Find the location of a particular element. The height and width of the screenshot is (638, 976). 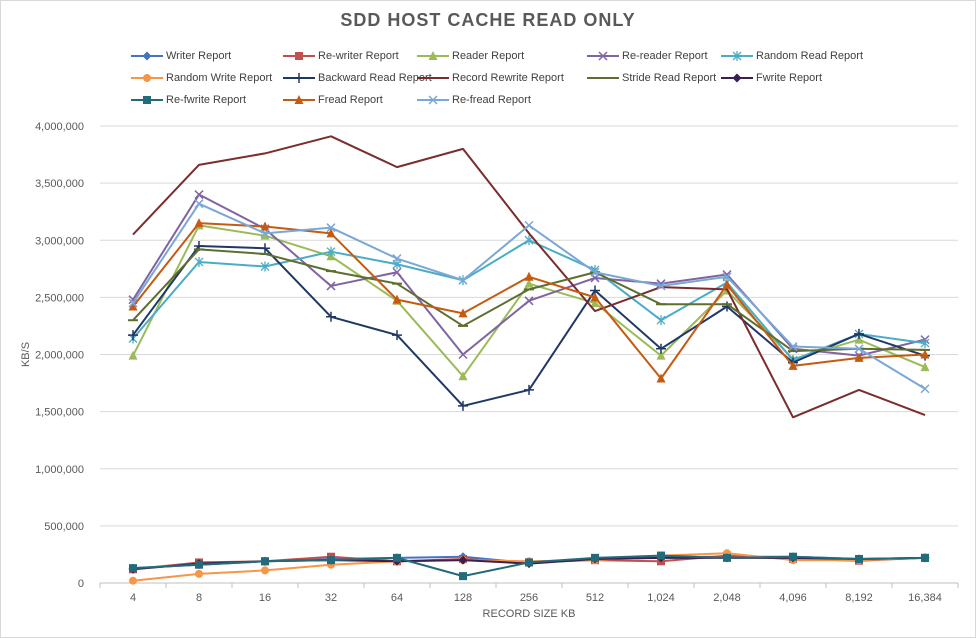

series-re-fwrite-report is located at coordinates (529, 566).